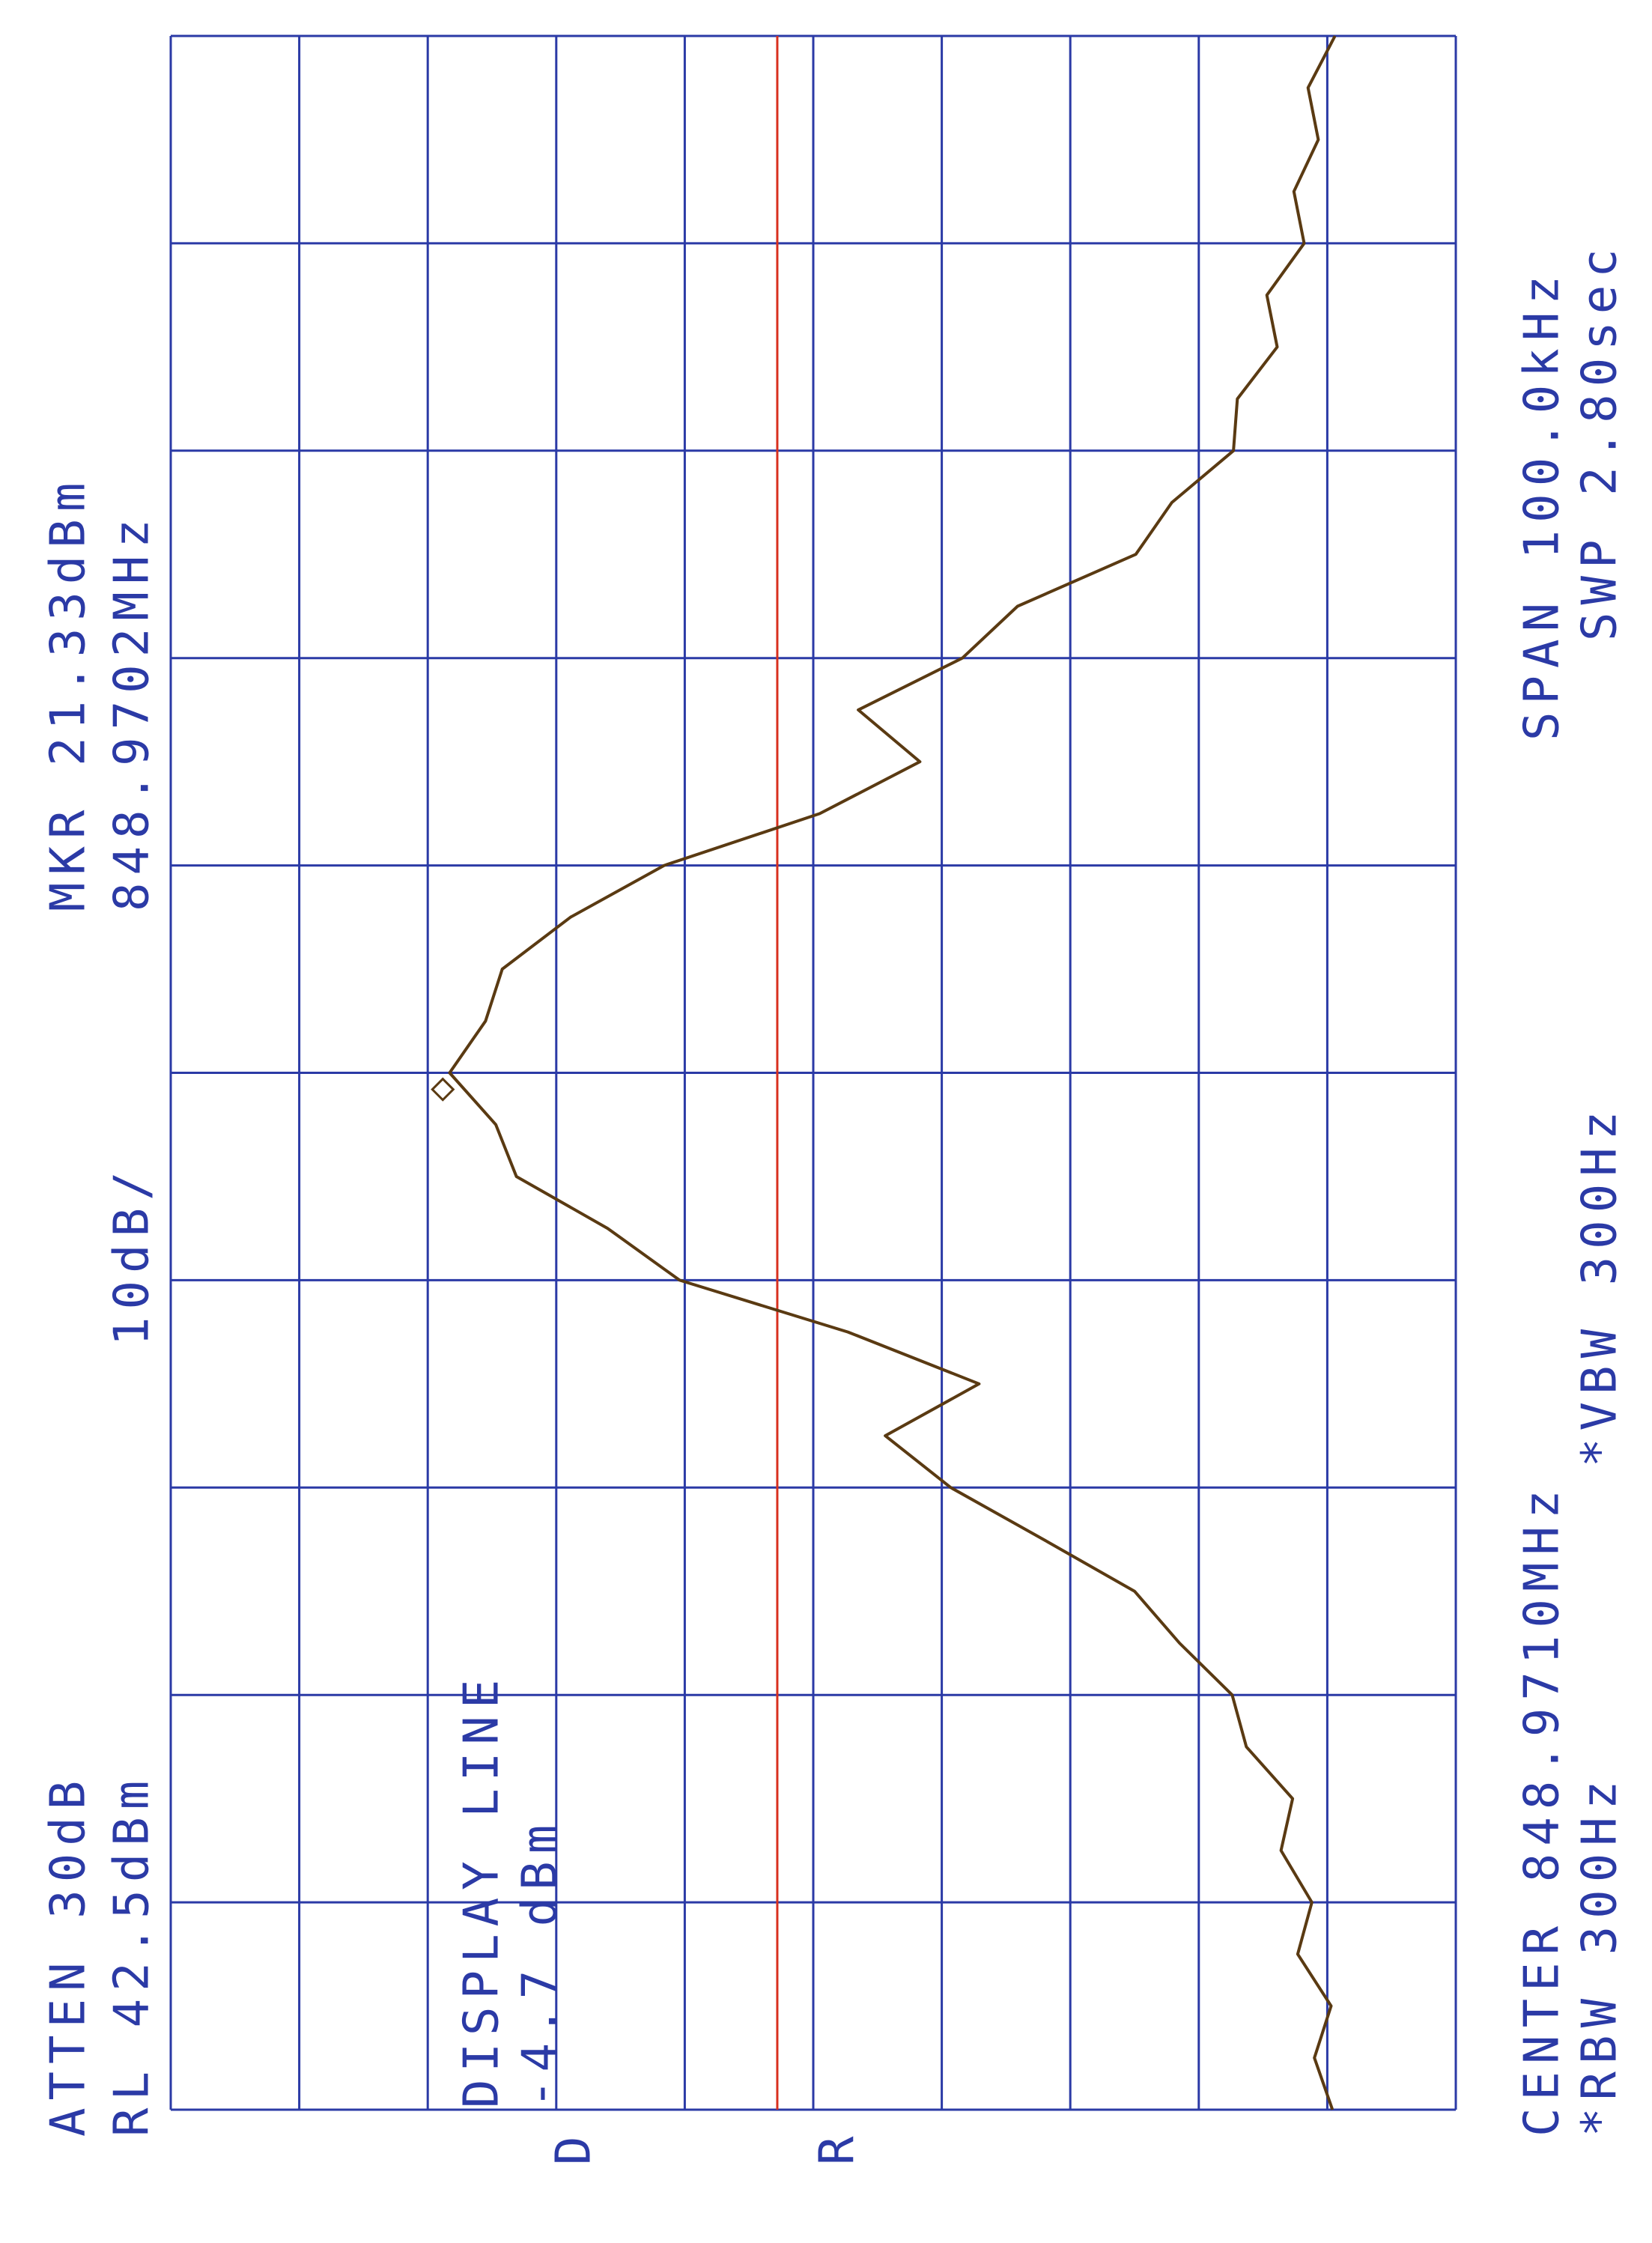  I want to click on marker-freq-label: 848.9702MHz, so click(132, 711).